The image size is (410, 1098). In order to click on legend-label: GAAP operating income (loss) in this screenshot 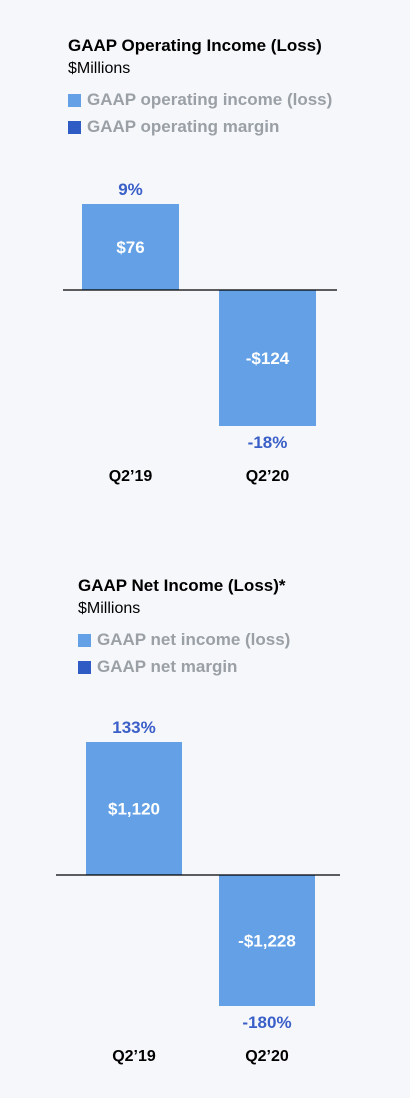, I will do `click(210, 99)`.